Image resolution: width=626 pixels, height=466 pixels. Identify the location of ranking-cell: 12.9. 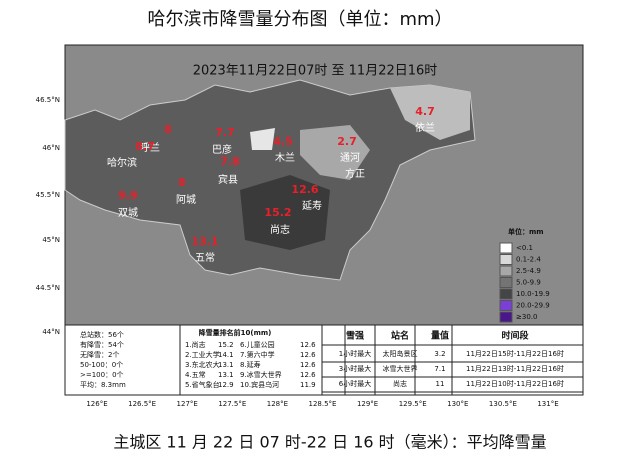
(226, 385).